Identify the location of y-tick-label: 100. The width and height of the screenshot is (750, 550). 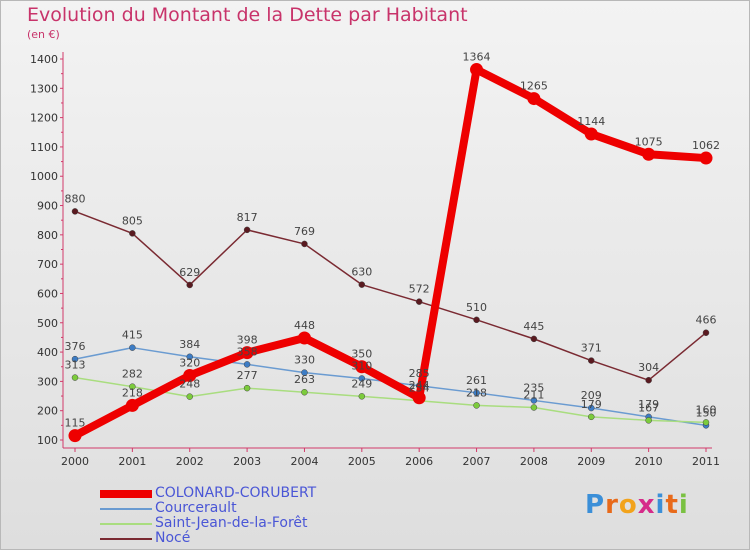
(47, 440).